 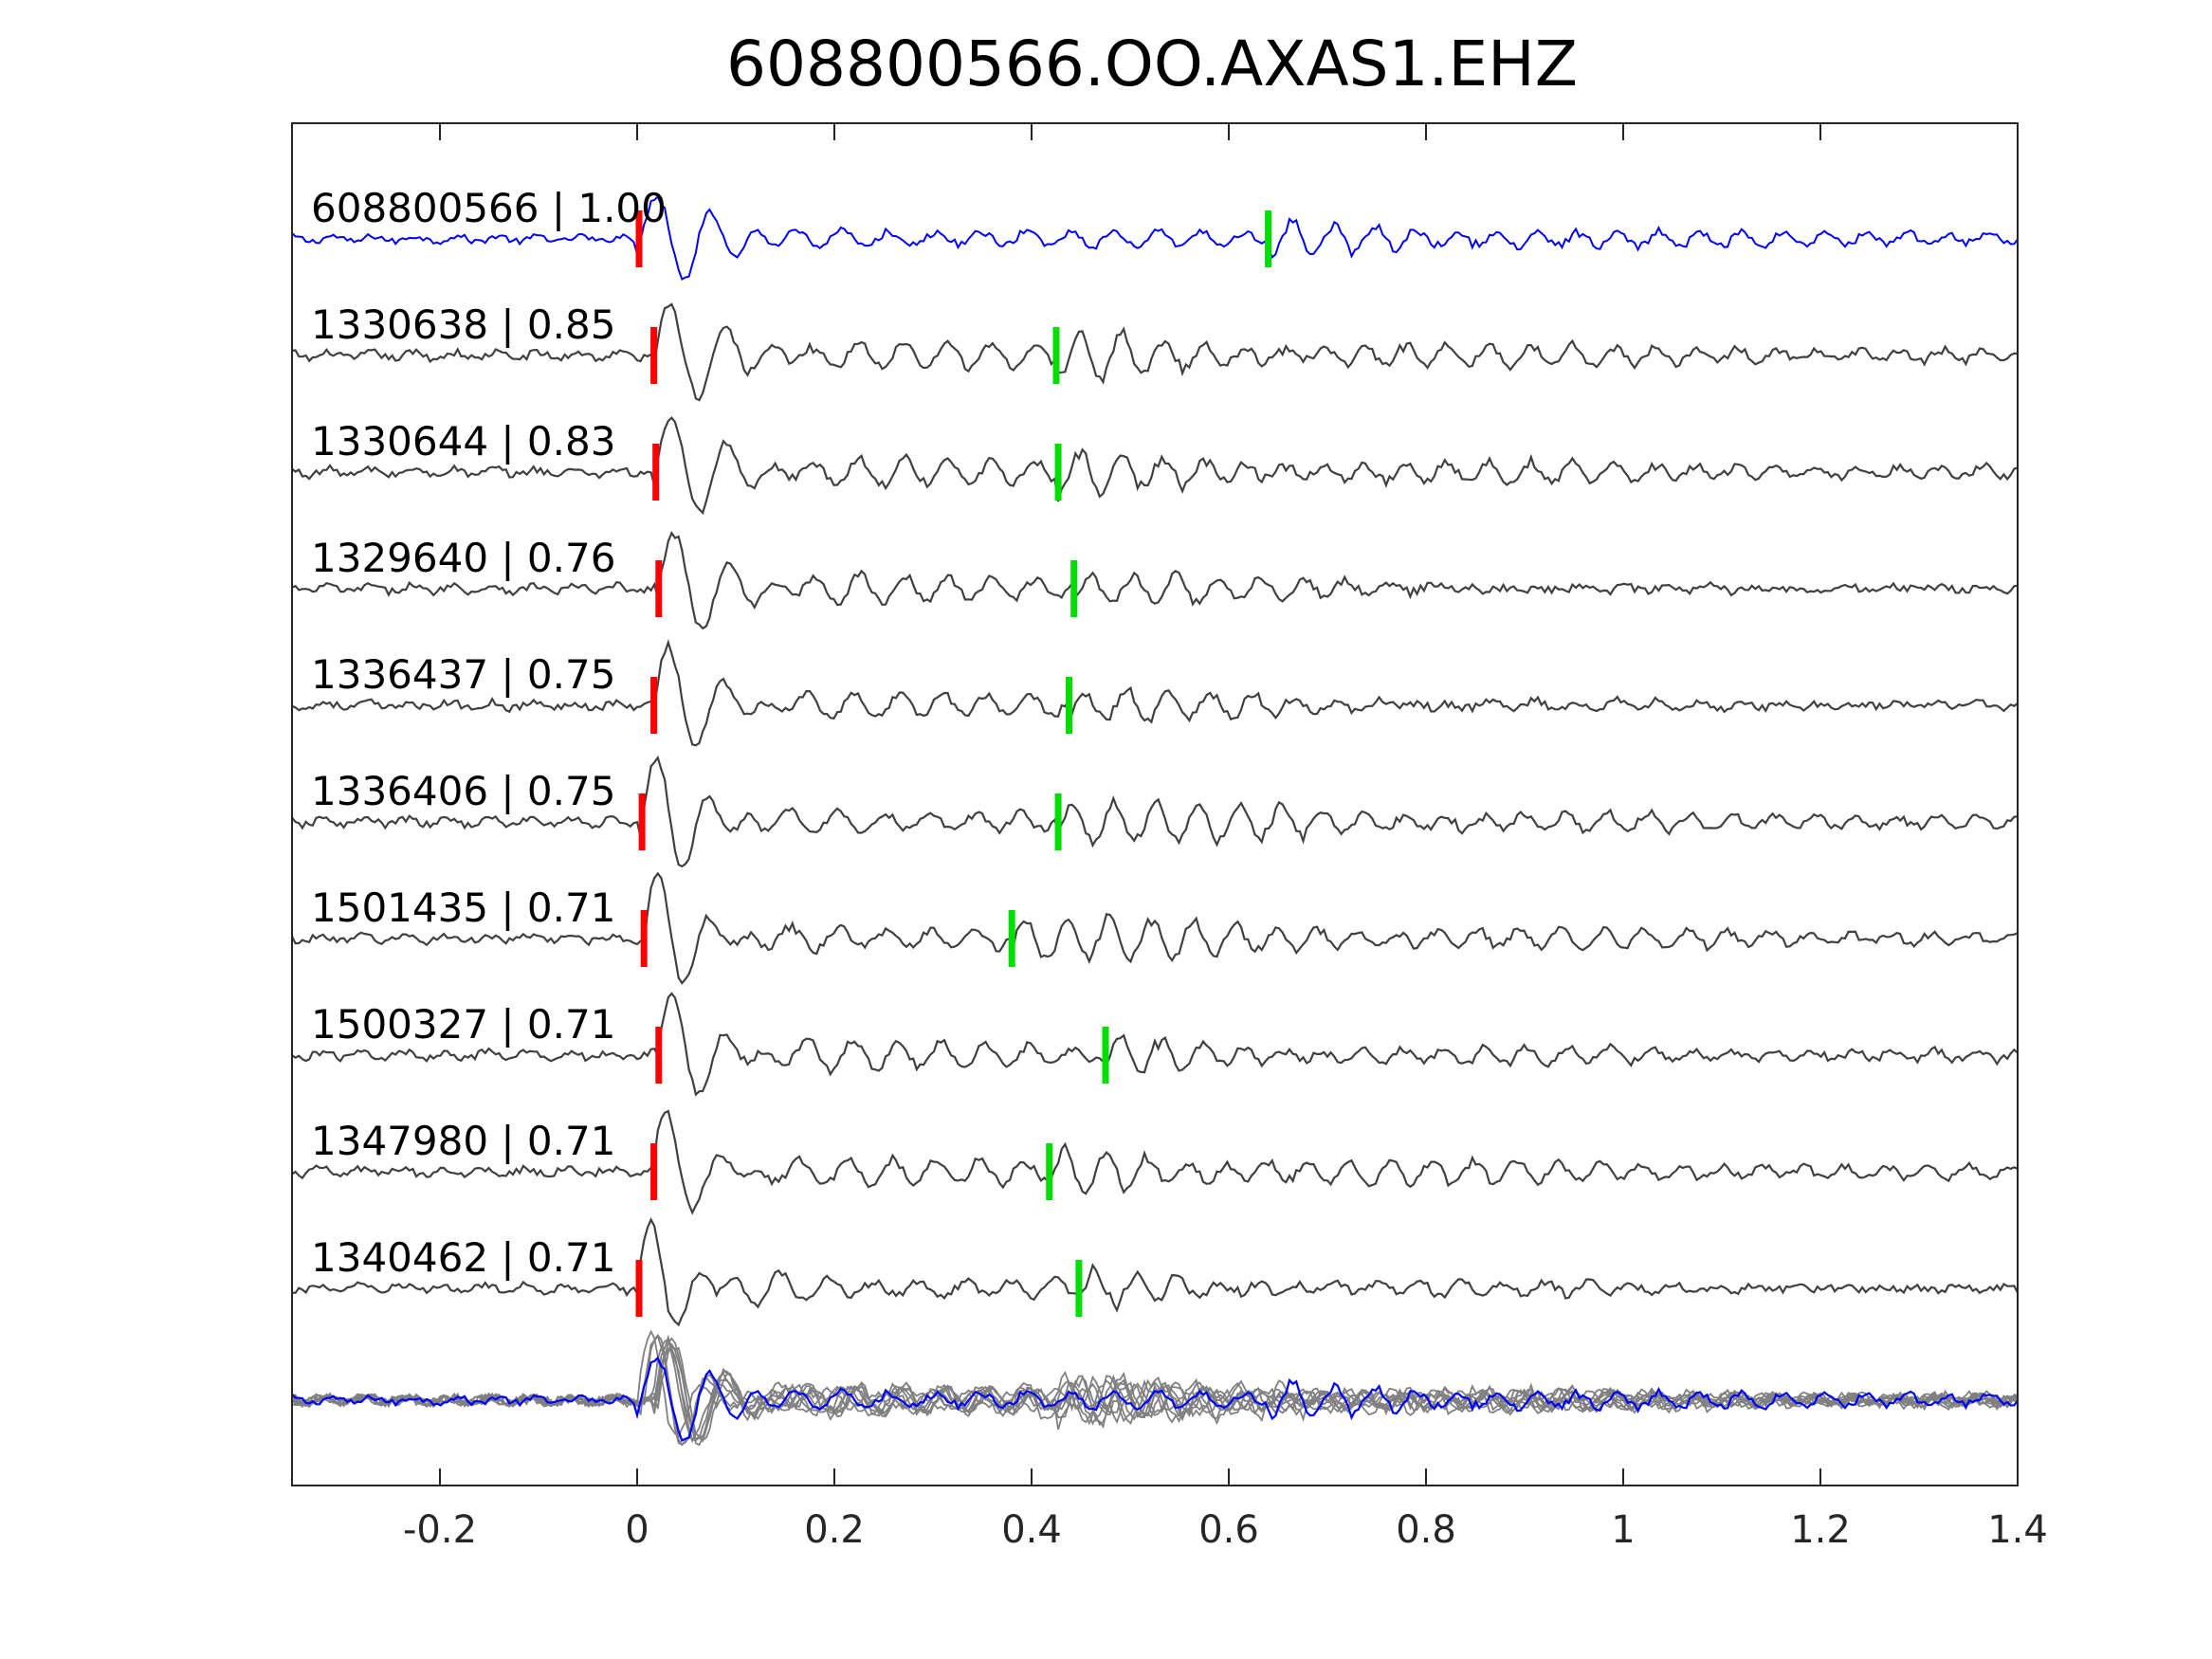 What do you see at coordinates (1228, 1530) in the screenshot?
I see `x-tick-label: 0.6` at bounding box center [1228, 1530].